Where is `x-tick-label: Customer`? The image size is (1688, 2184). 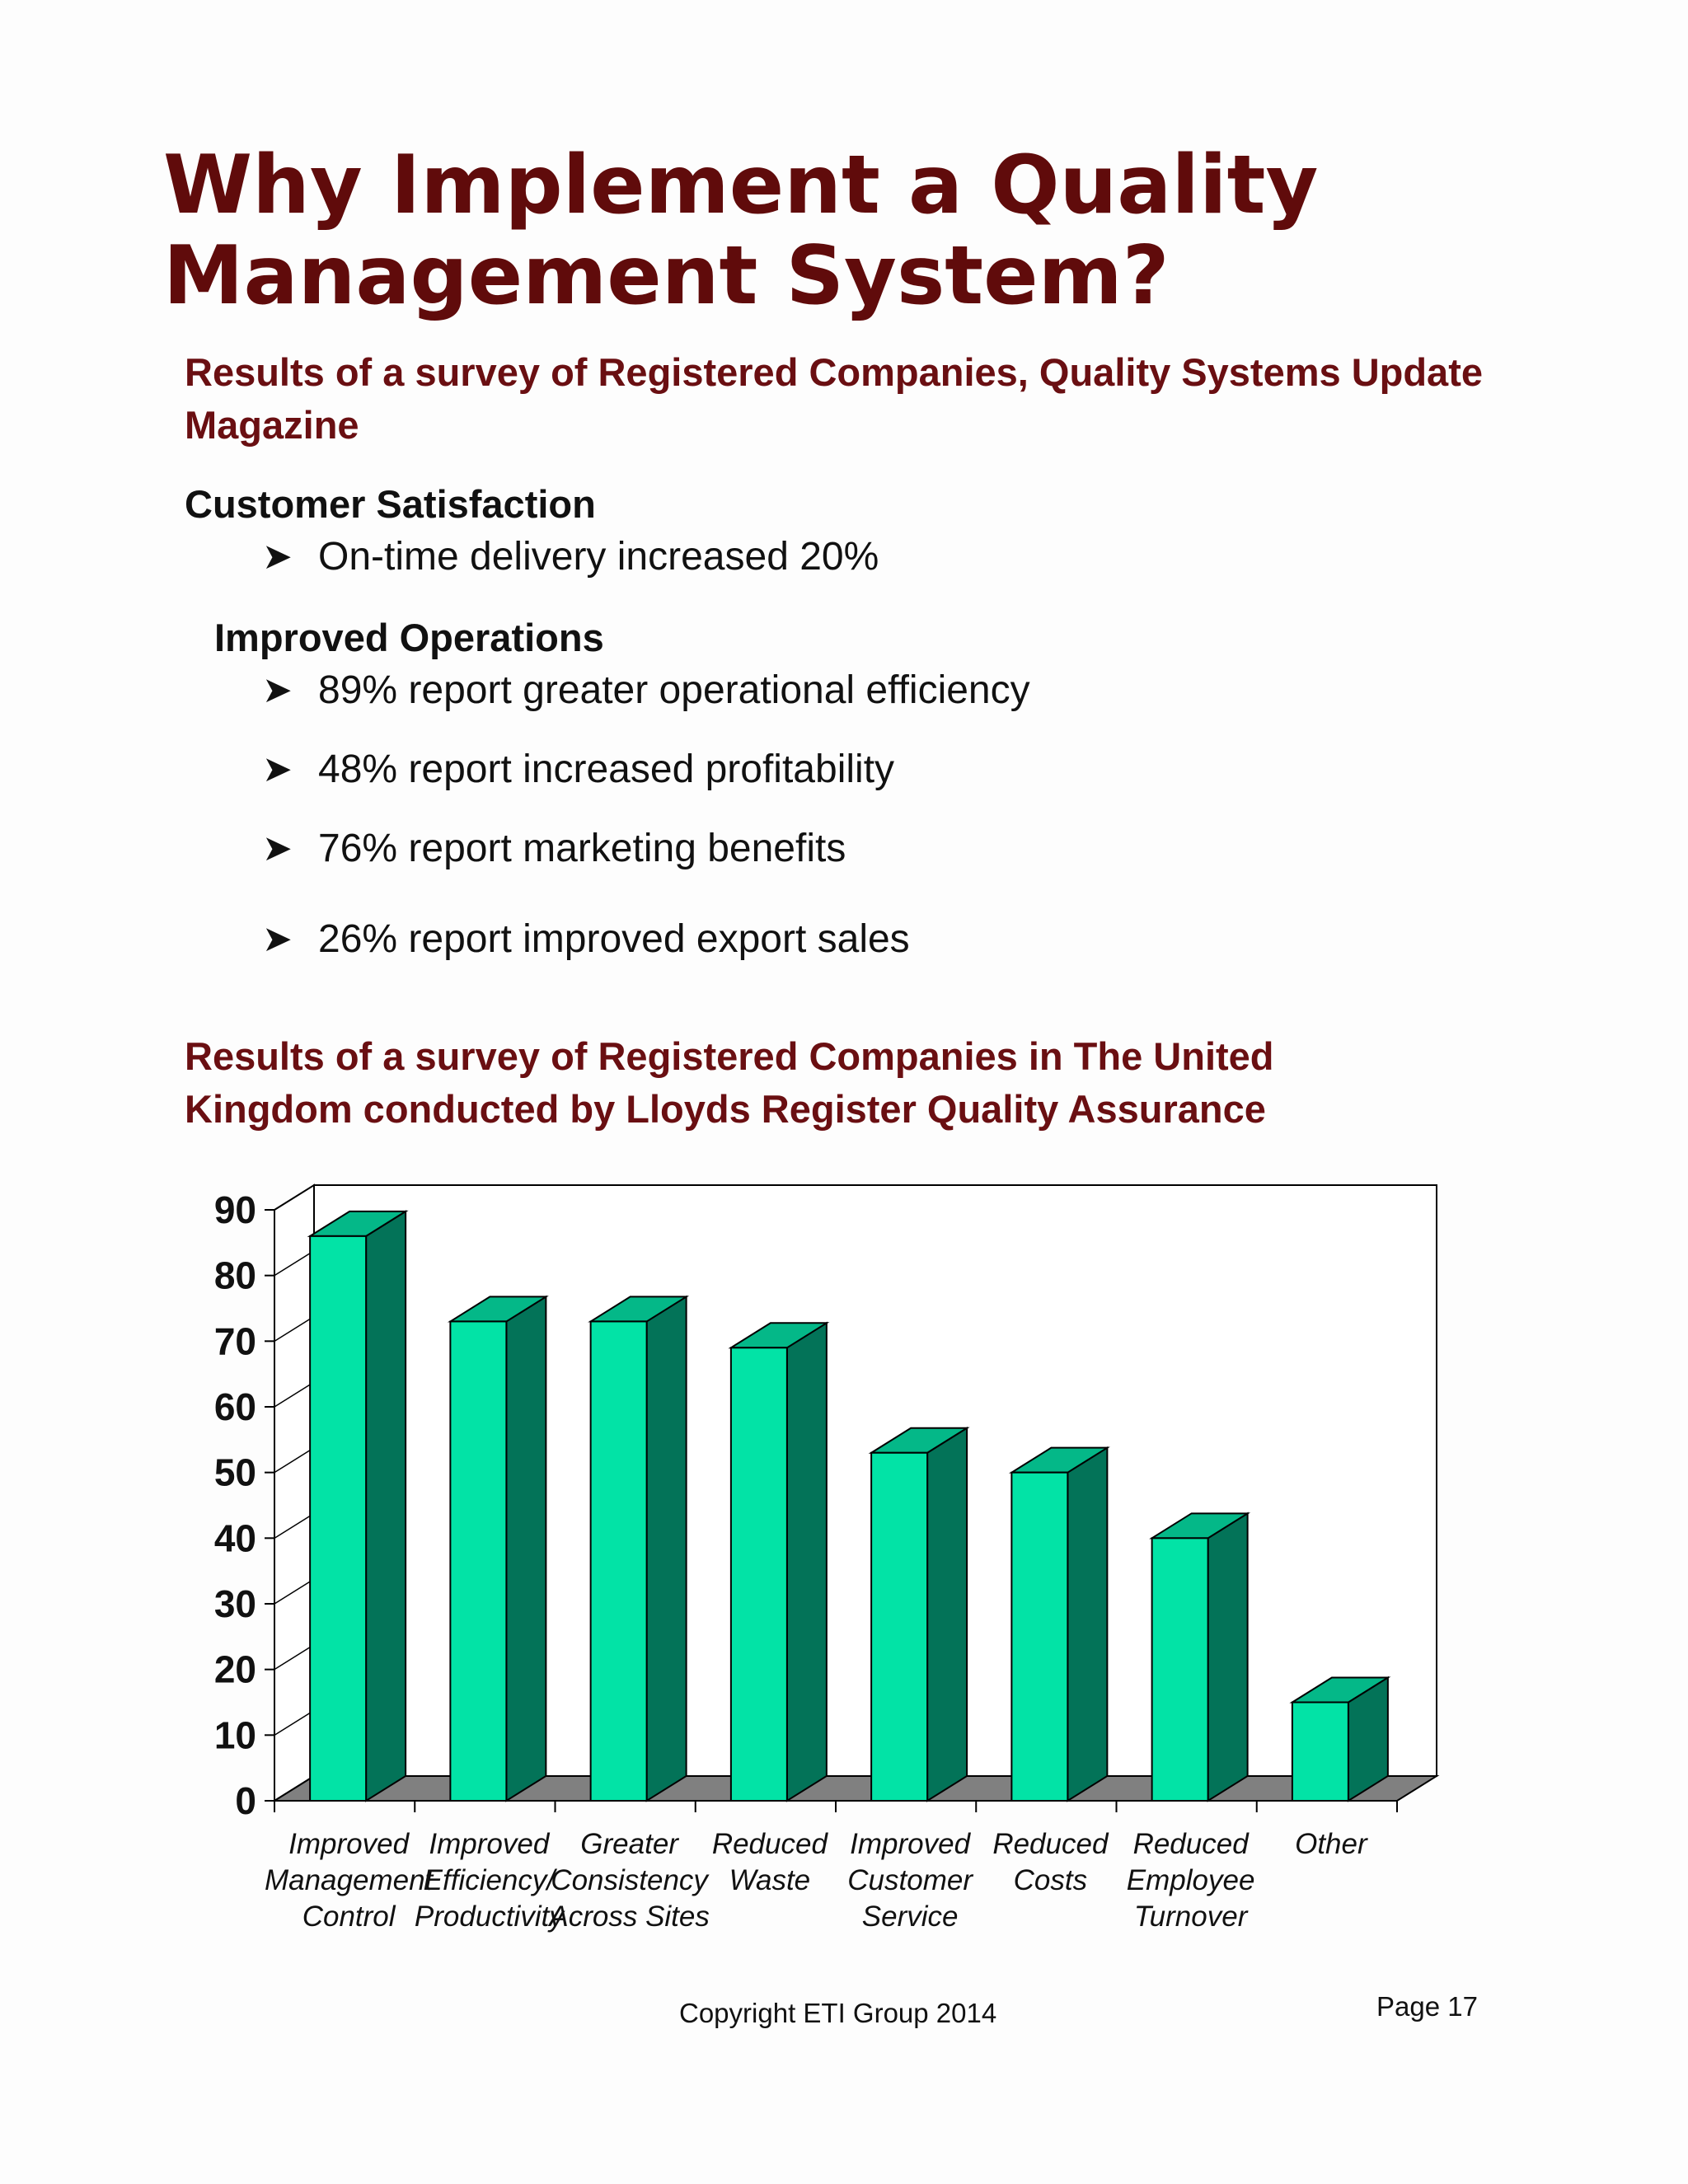
x-tick-label: Customer is located at coordinates (910, 1880).